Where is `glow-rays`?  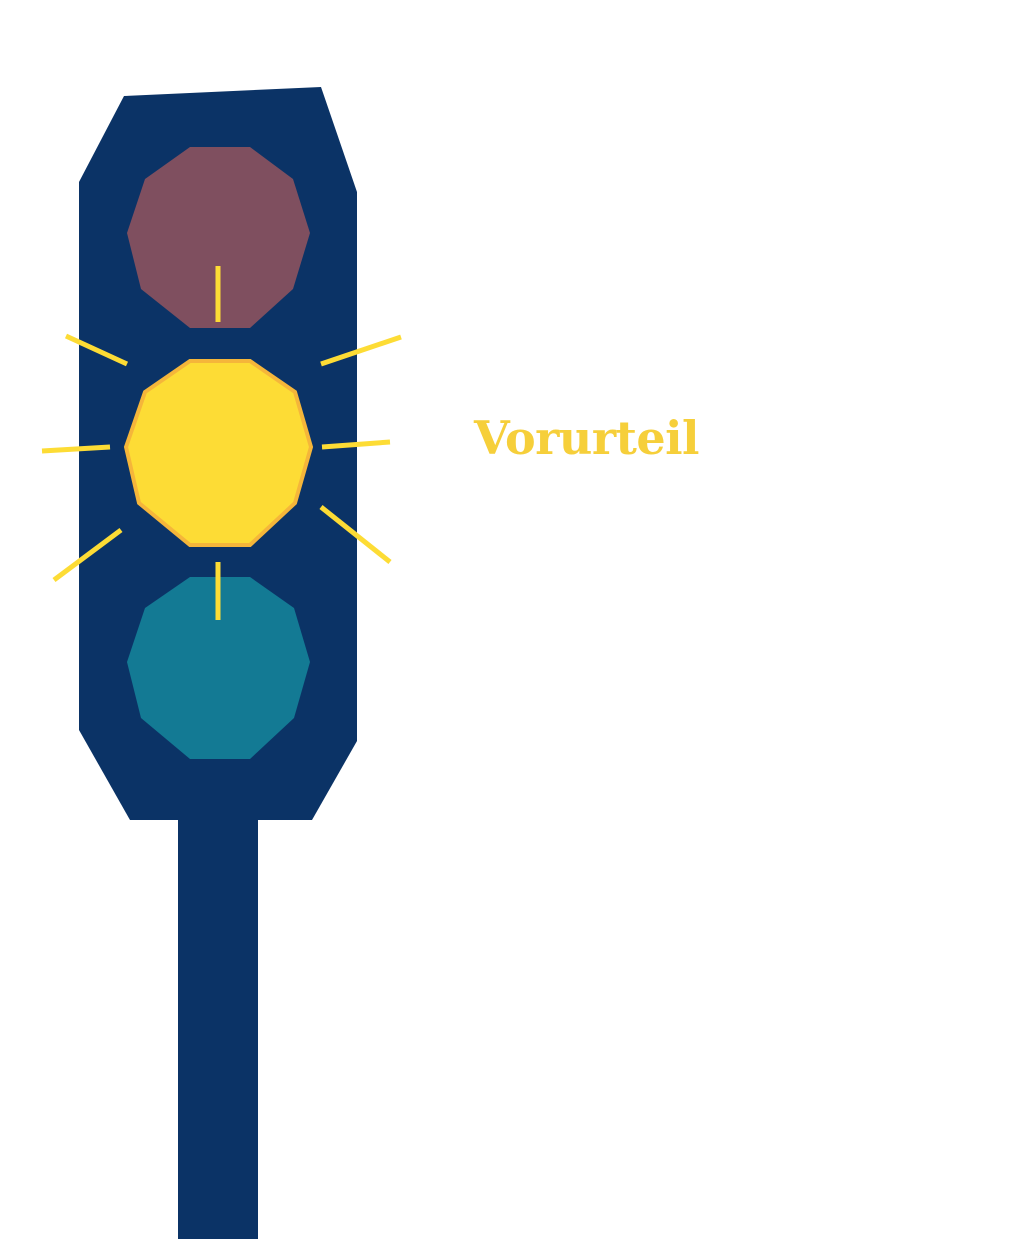 glow-rays is located at coordinates (221, 443).